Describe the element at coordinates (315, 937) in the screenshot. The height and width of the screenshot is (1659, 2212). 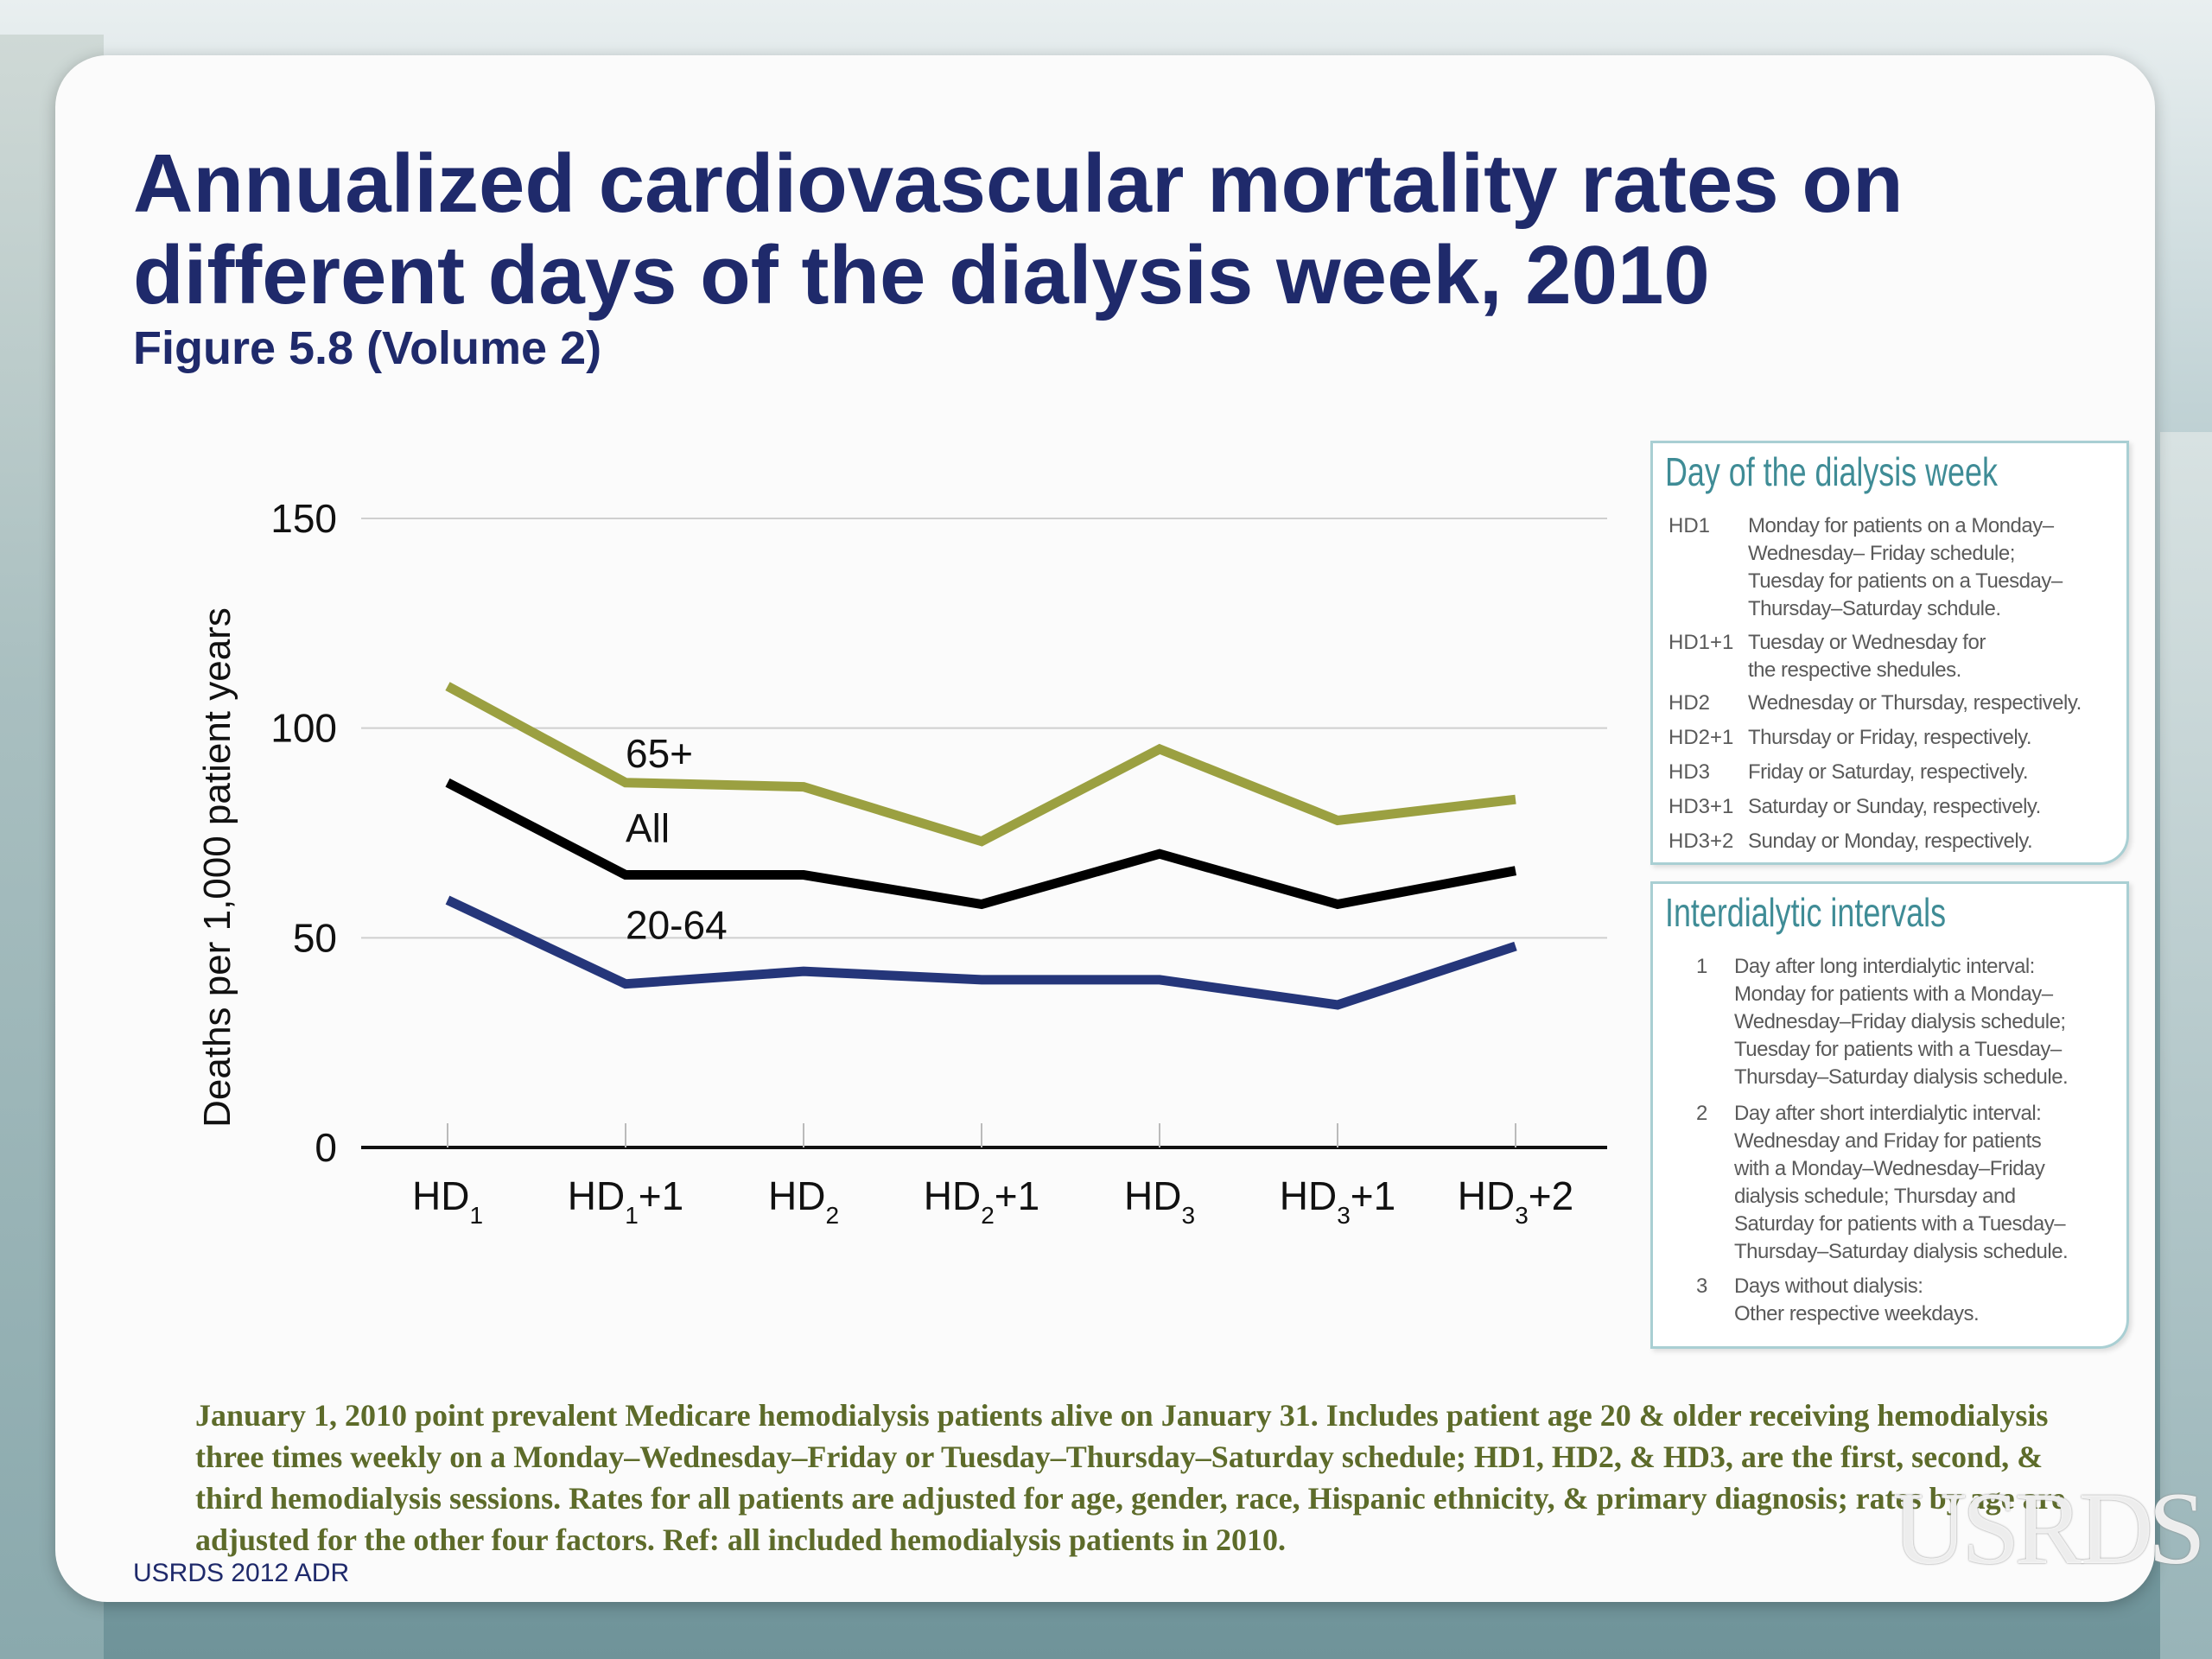
I see `y-tick-label: 50` at that location.